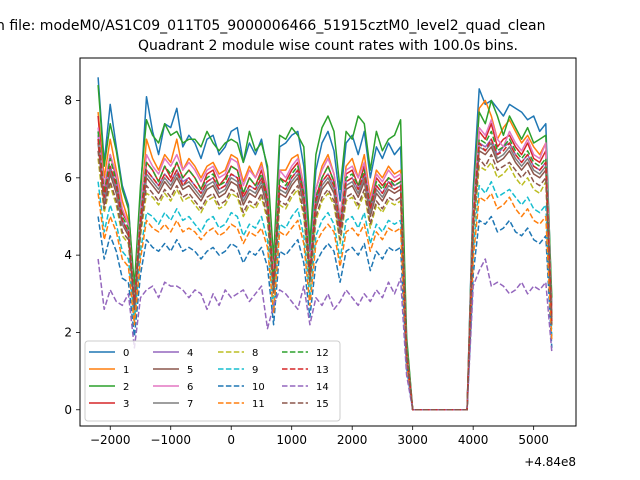 The image size is (640, 480). What do you see at coordinates (319, 436) in the screenshot?
I see `x-axis: −2000 −1000 0 1000 2000 3000 4000 5000` at bounding box center [319, 436].